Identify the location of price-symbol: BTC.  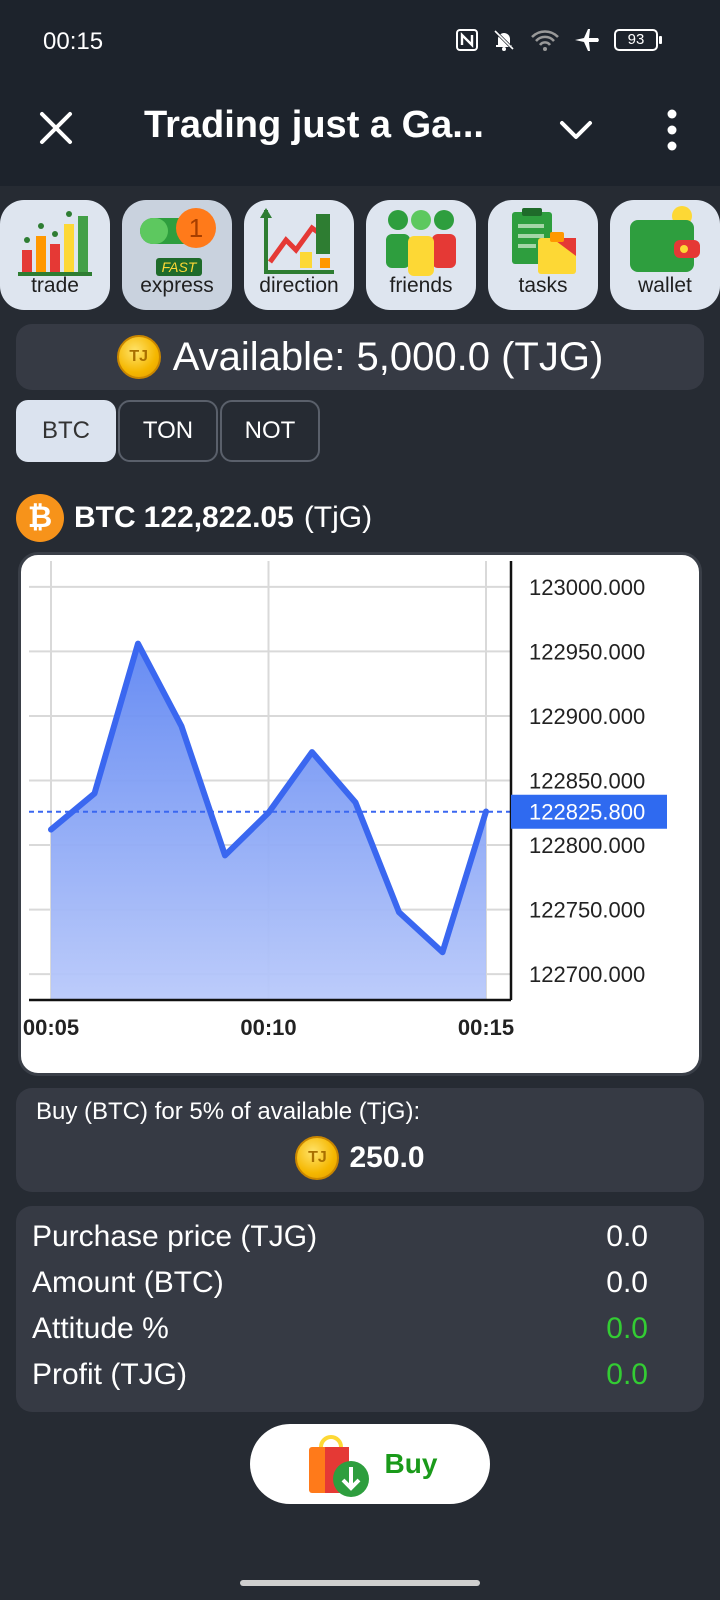
(105, 517).